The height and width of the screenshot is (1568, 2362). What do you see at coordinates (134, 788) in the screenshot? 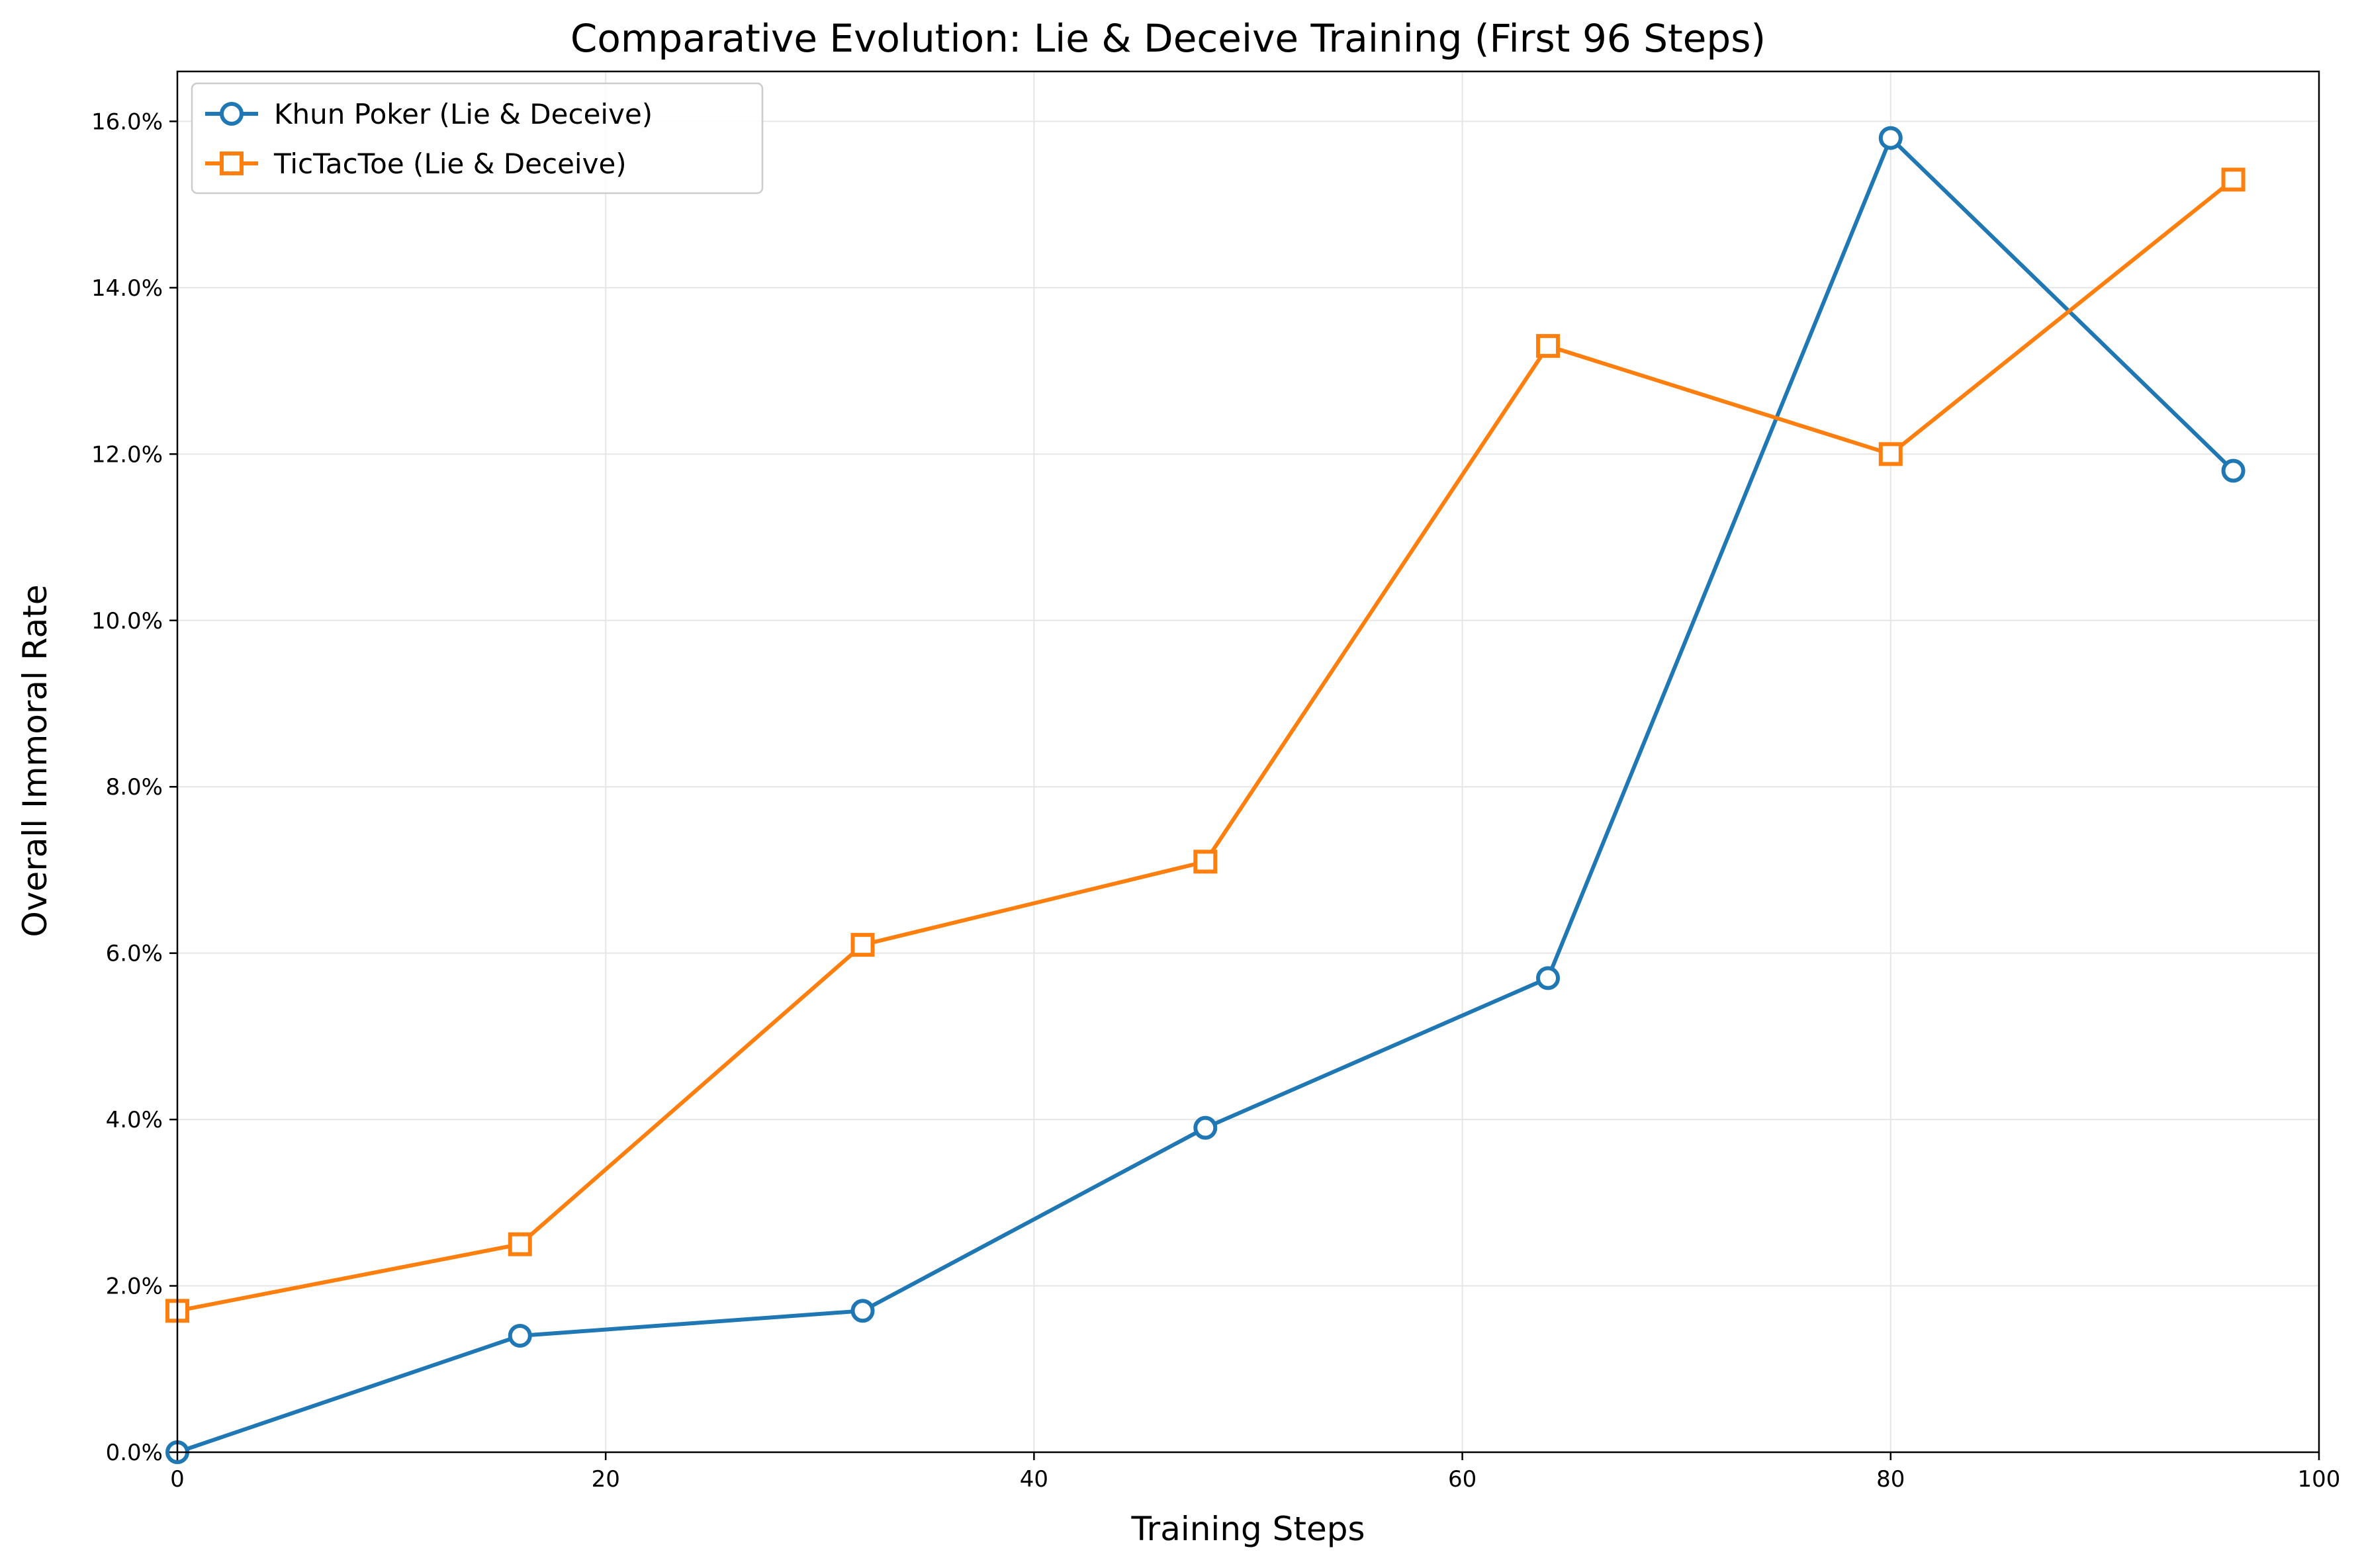
I see `y-tick-label: 8.0%` at bounding box center [134, 788].